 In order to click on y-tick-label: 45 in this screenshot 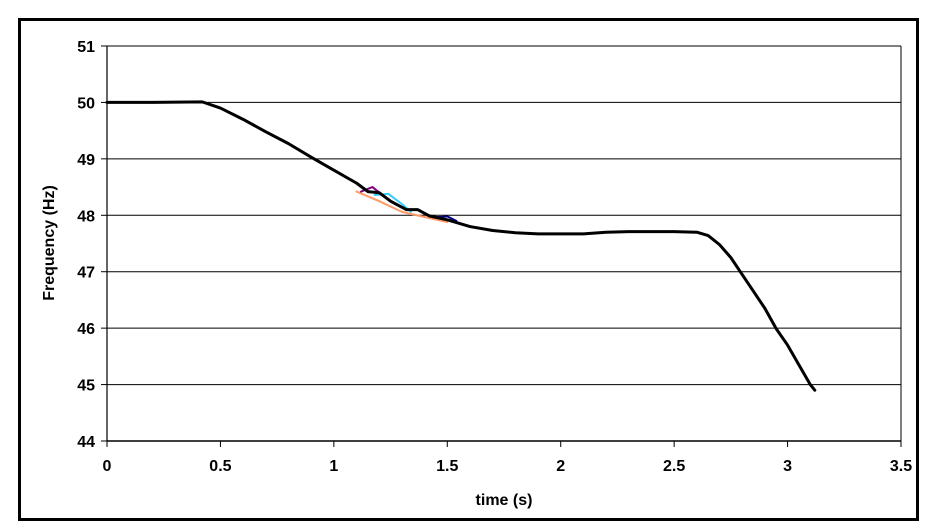, I will do `click(86, 386)`.